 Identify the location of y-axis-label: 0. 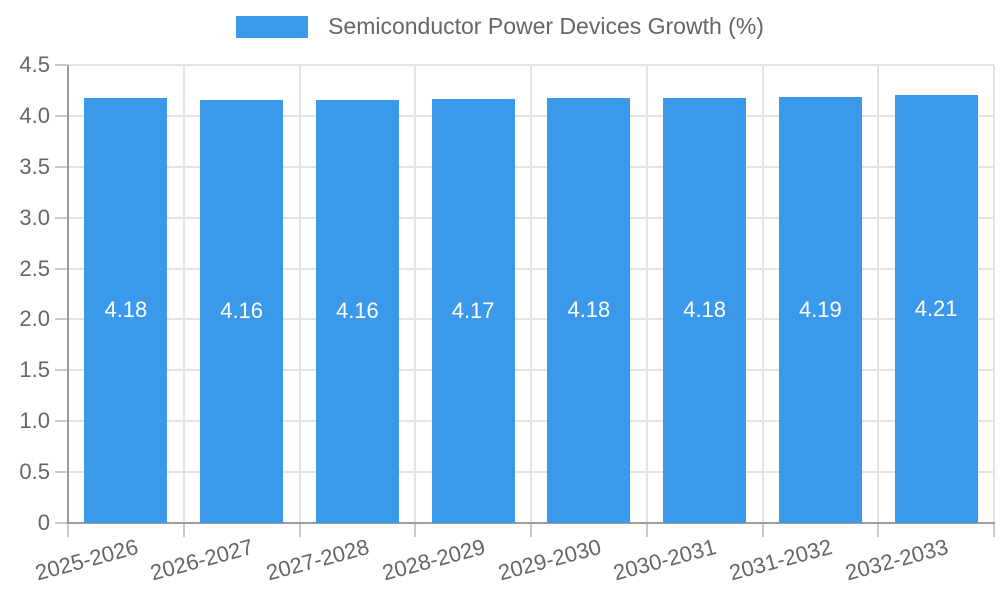
(43, 522).